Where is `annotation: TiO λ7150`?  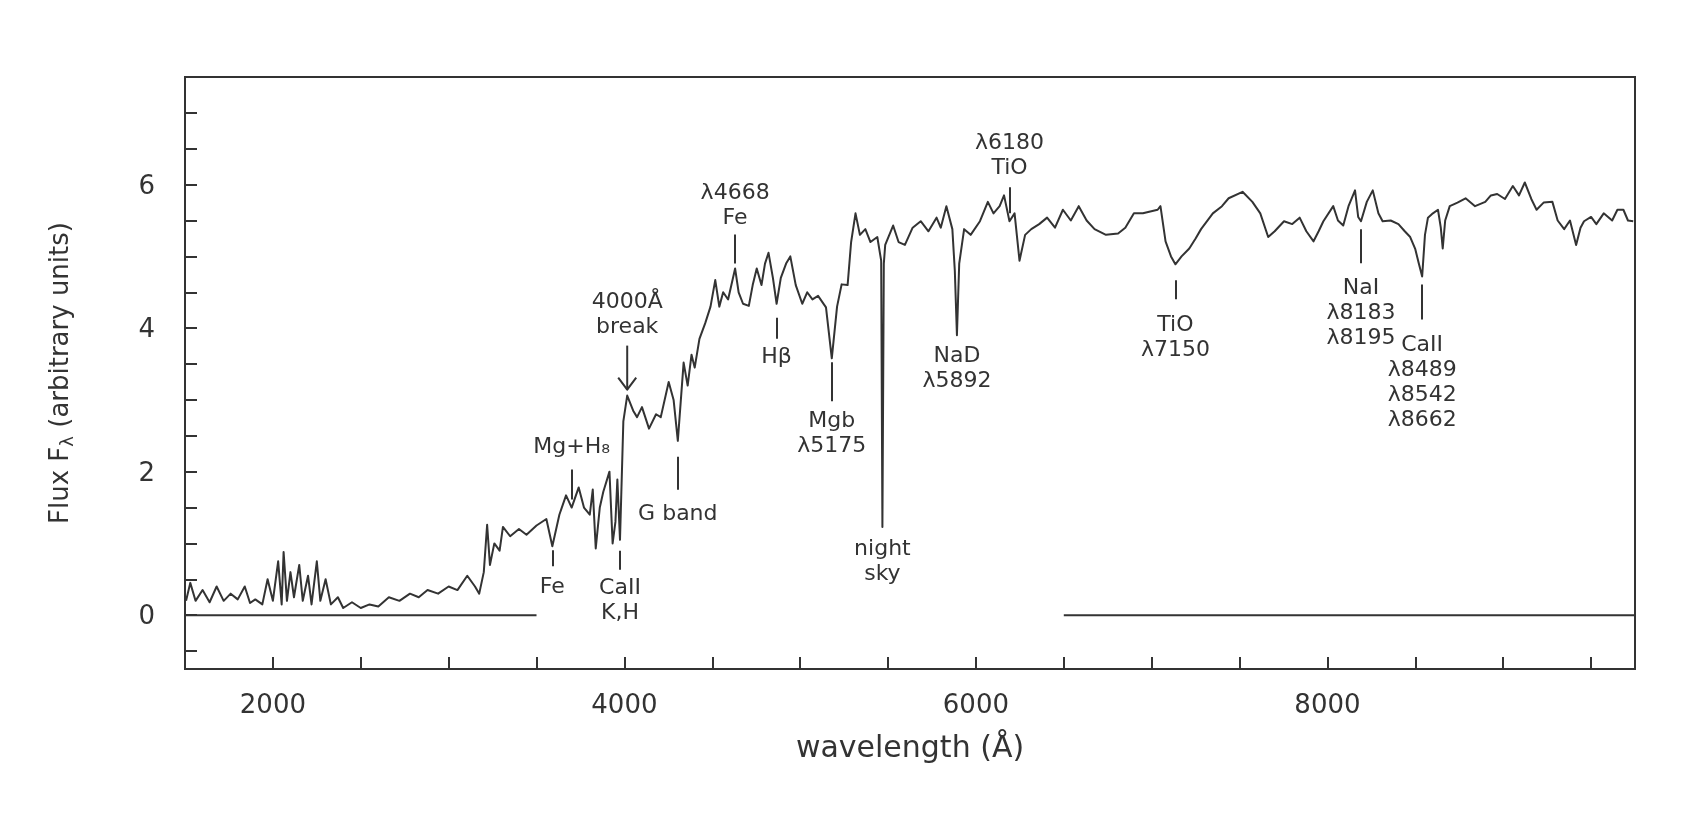
annotation: TiO λ7150 is located at coordinates (1175, 336).